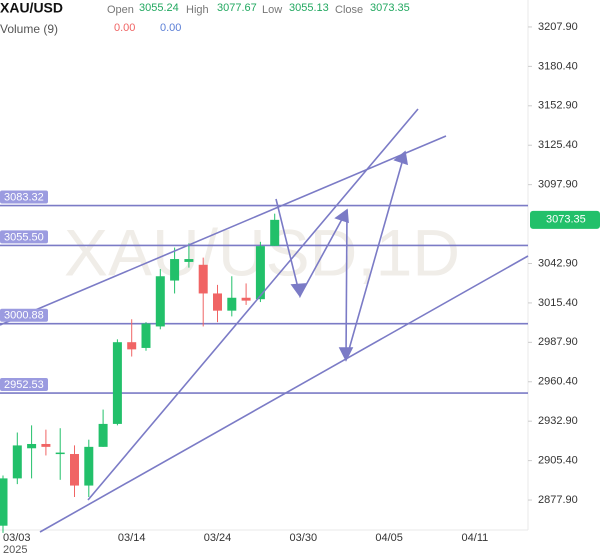 The height and width of the screenshot is (558, 600). What do you see at coordinates (558, 27) in the screenshot?
I see `y-tick-label: 3207.90` at bounding box center [558, 27].